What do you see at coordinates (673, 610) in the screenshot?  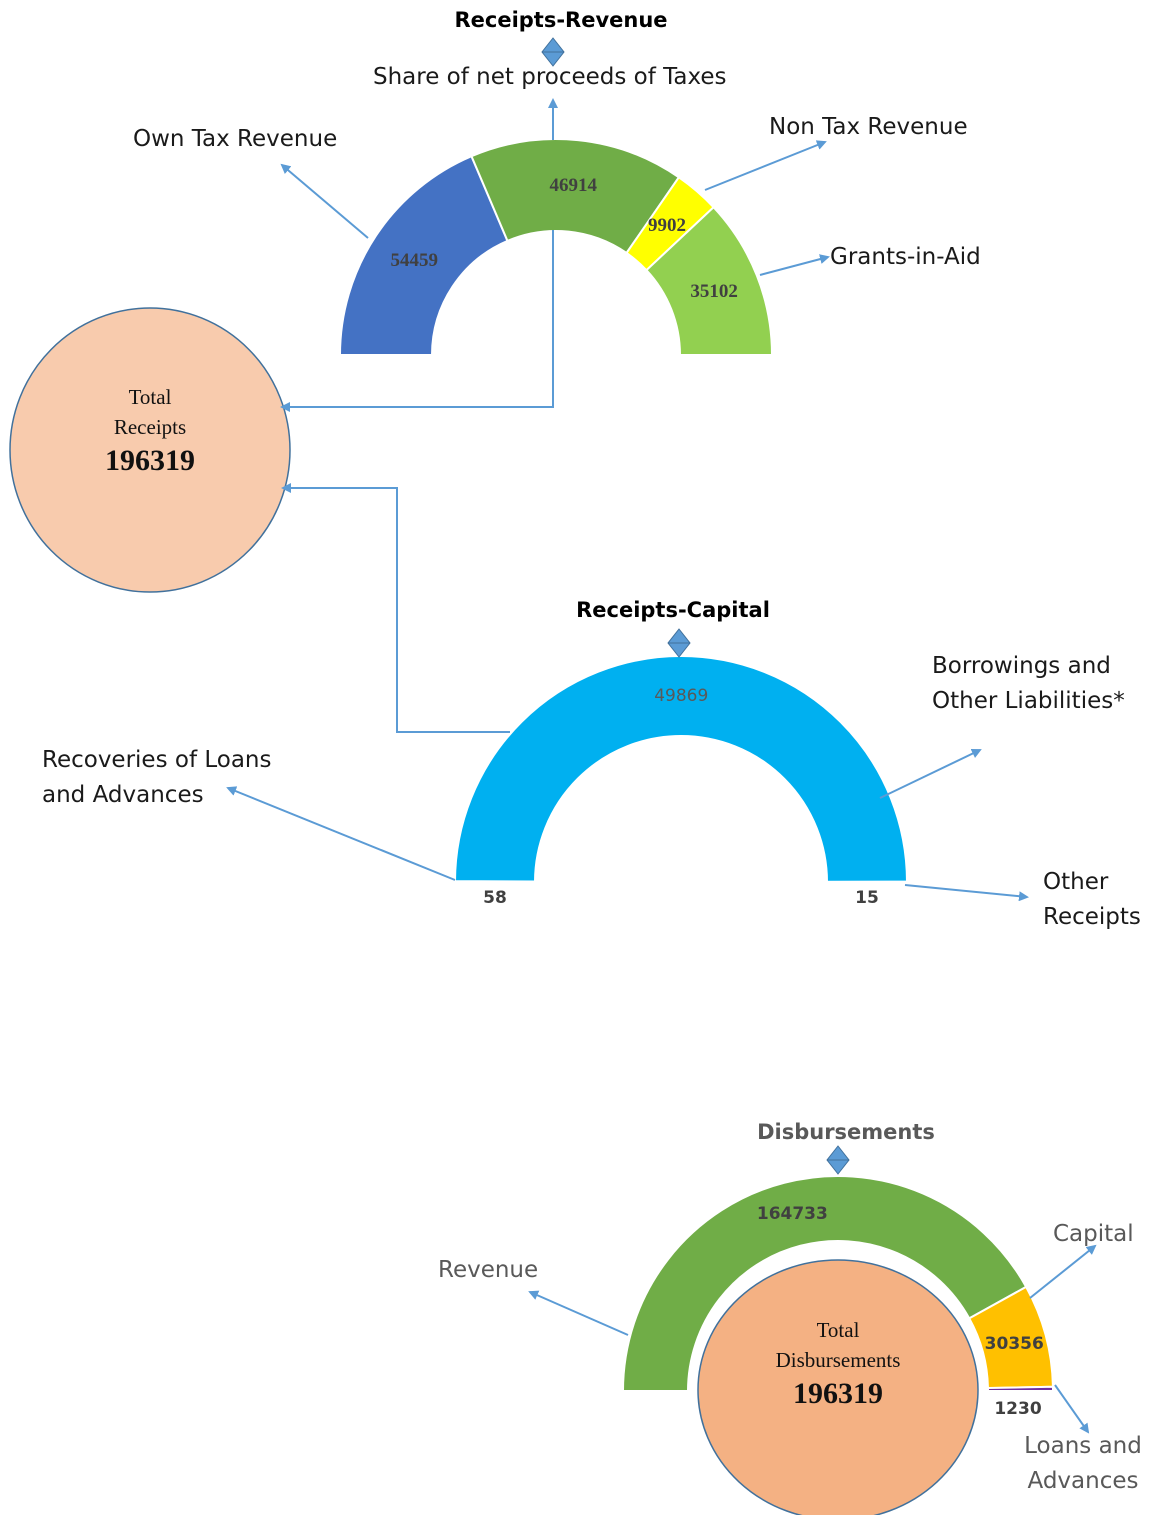 I see `chart-title: Receipts-Capital` at bounding box center [673, 610].